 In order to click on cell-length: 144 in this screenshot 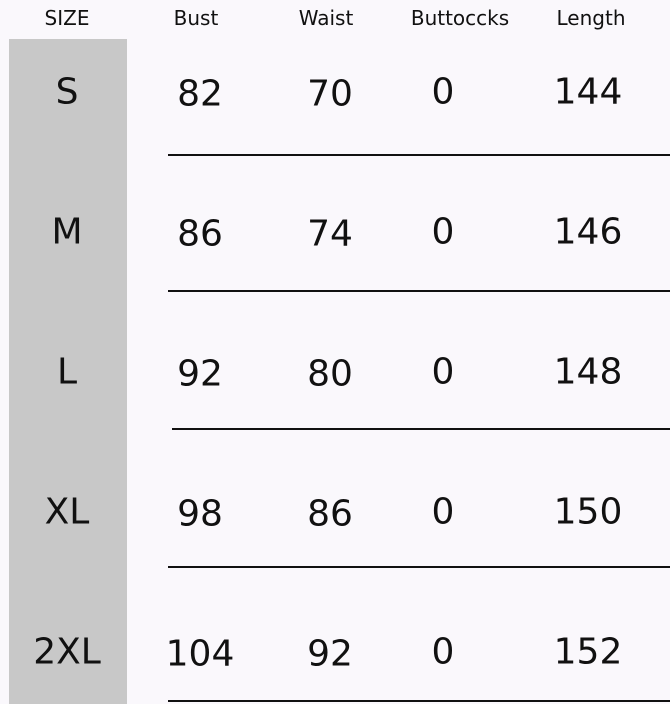, I will do `click(588, 92)`.